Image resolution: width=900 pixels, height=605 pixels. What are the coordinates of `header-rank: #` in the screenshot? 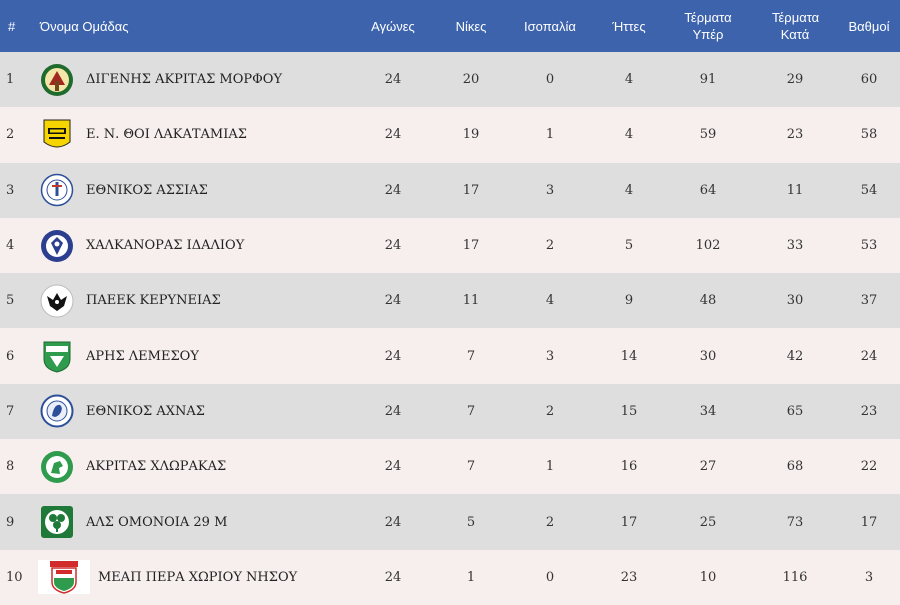 It's located at (12, 26).